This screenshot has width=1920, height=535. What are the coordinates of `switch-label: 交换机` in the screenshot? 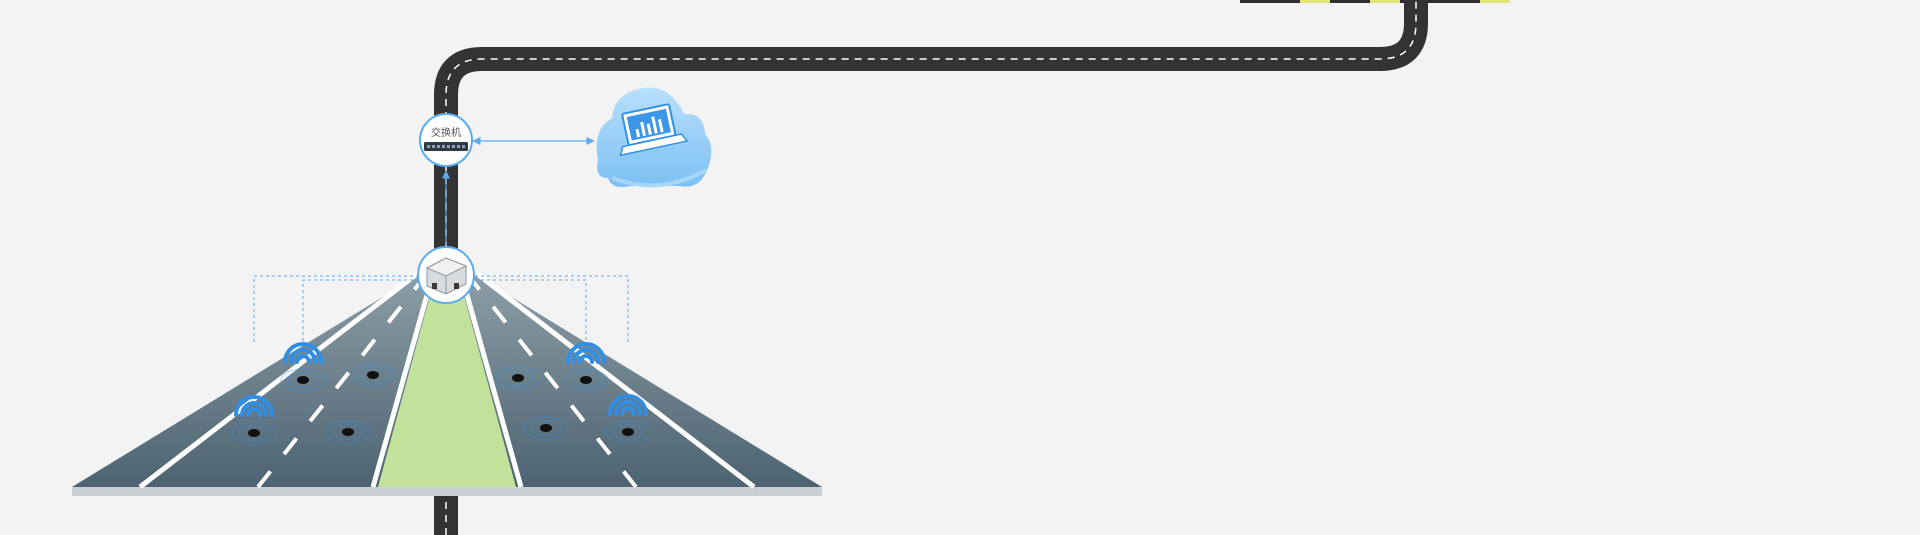 It's located at (446, 132).